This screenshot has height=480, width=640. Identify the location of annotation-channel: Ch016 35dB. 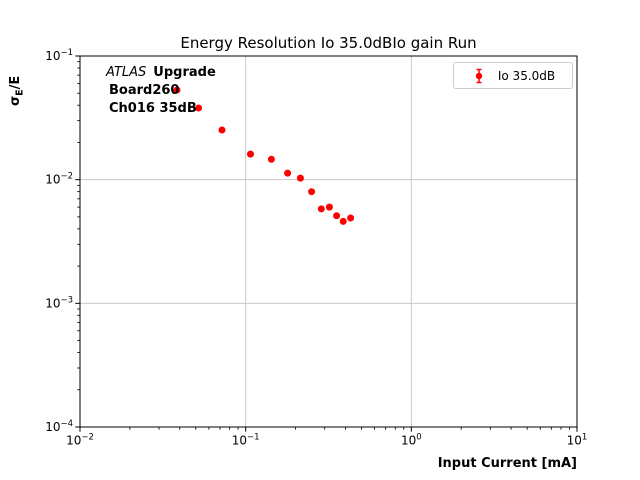
(153, 108).